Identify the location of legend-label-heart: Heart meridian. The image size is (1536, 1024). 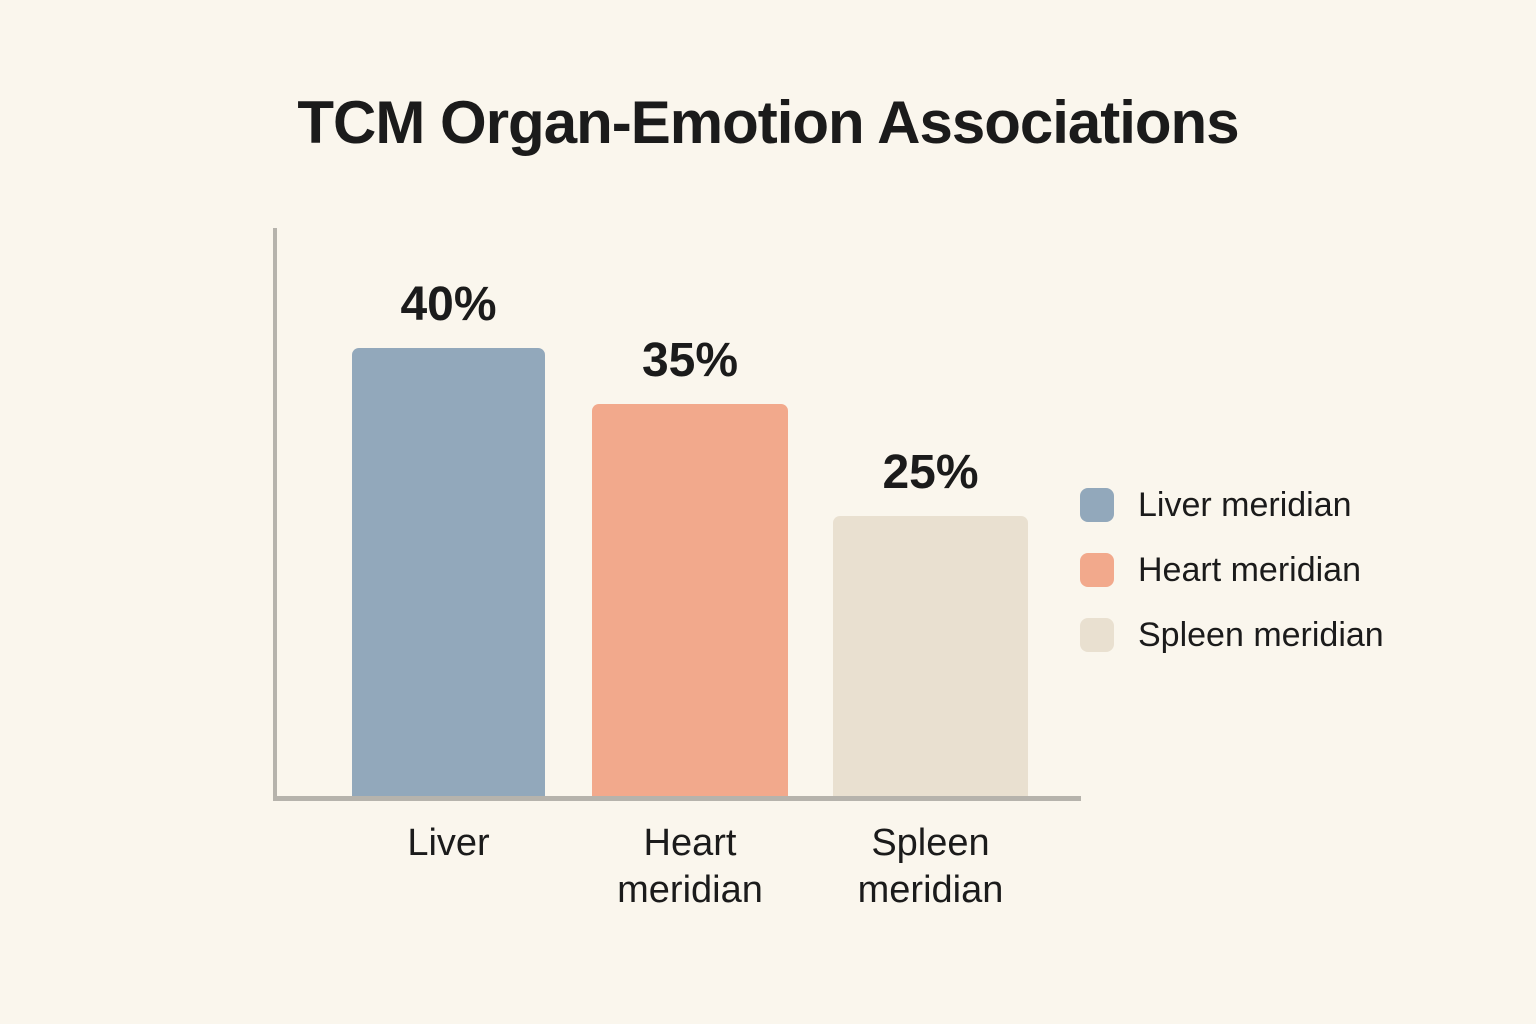
(1249, 569).